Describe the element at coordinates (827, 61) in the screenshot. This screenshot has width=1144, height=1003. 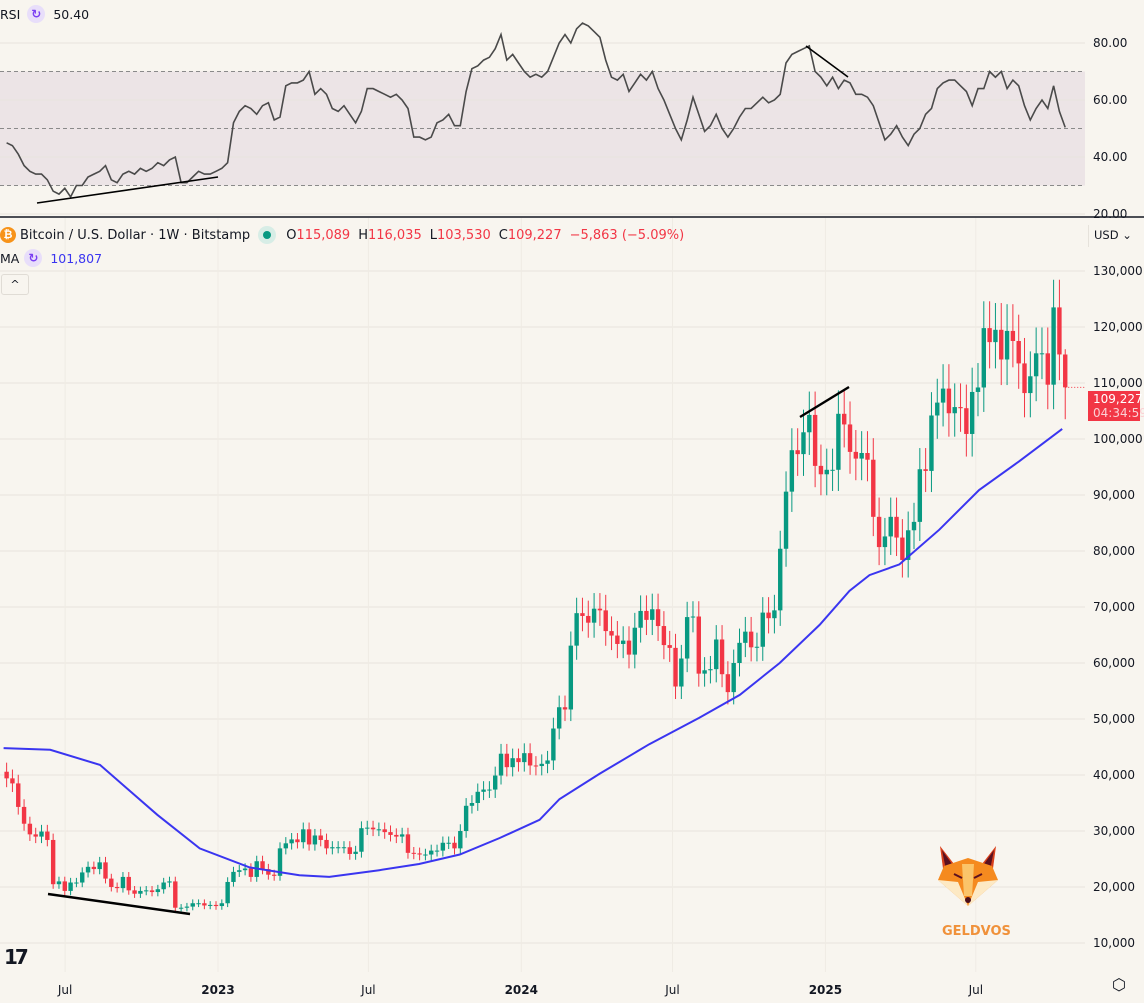
I see `rsi-trendline-bearish-divergence` at that location.